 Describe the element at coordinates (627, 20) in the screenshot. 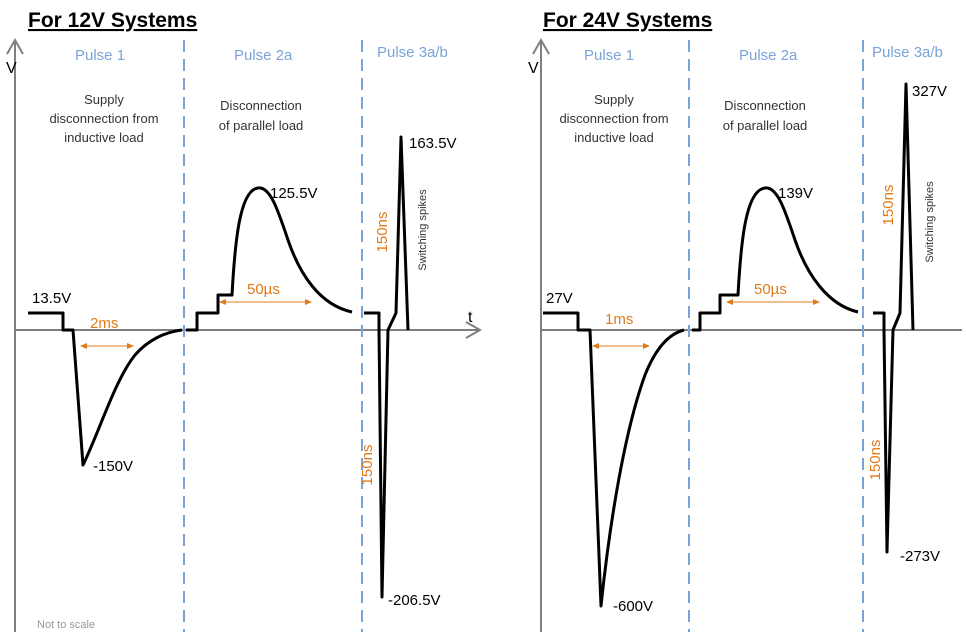

I see `panel-title: For 24V Systems` at that location.